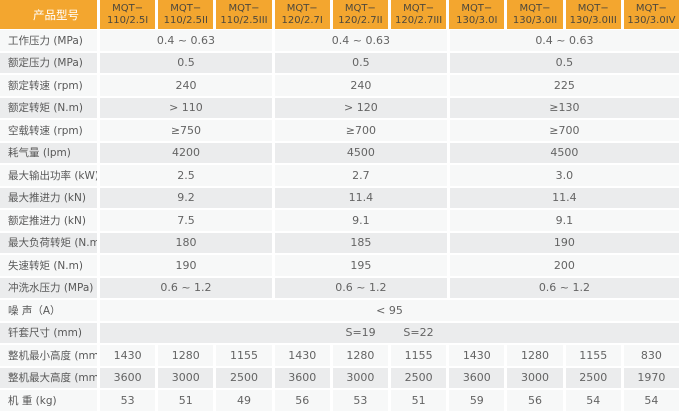  Describe the element at coordinates (562, 242) in the screenshot. I see `value-cell: 190` at that location.